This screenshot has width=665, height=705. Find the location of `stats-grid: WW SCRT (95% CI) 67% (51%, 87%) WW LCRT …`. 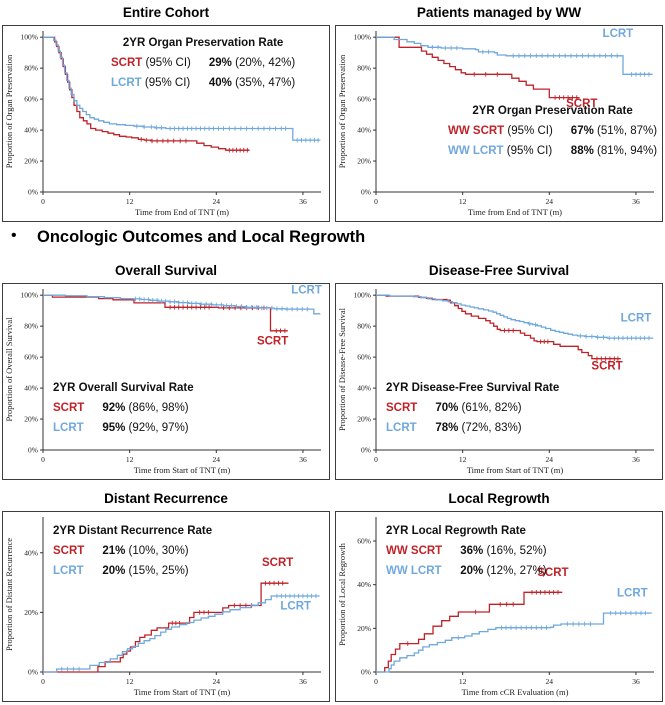

stats-grid: WW SCRT (95% CI) 67% (51%, 87%) WW LCRT … is located at coordinates (552, 141).